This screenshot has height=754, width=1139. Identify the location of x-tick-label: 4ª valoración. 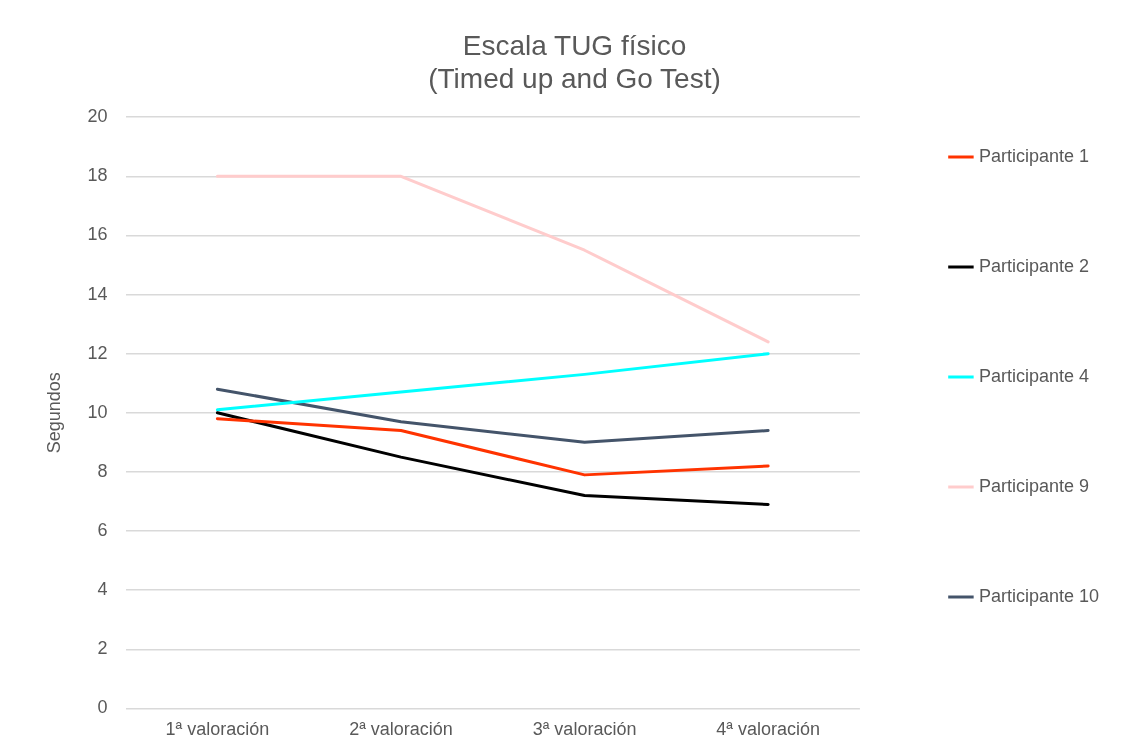
(768, 729).